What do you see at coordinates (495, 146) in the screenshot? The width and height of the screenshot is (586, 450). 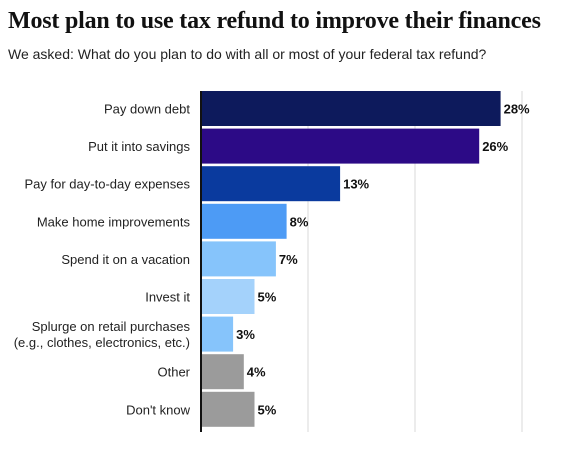 I see `value-label: 26%` at bounding box center [495, 146].